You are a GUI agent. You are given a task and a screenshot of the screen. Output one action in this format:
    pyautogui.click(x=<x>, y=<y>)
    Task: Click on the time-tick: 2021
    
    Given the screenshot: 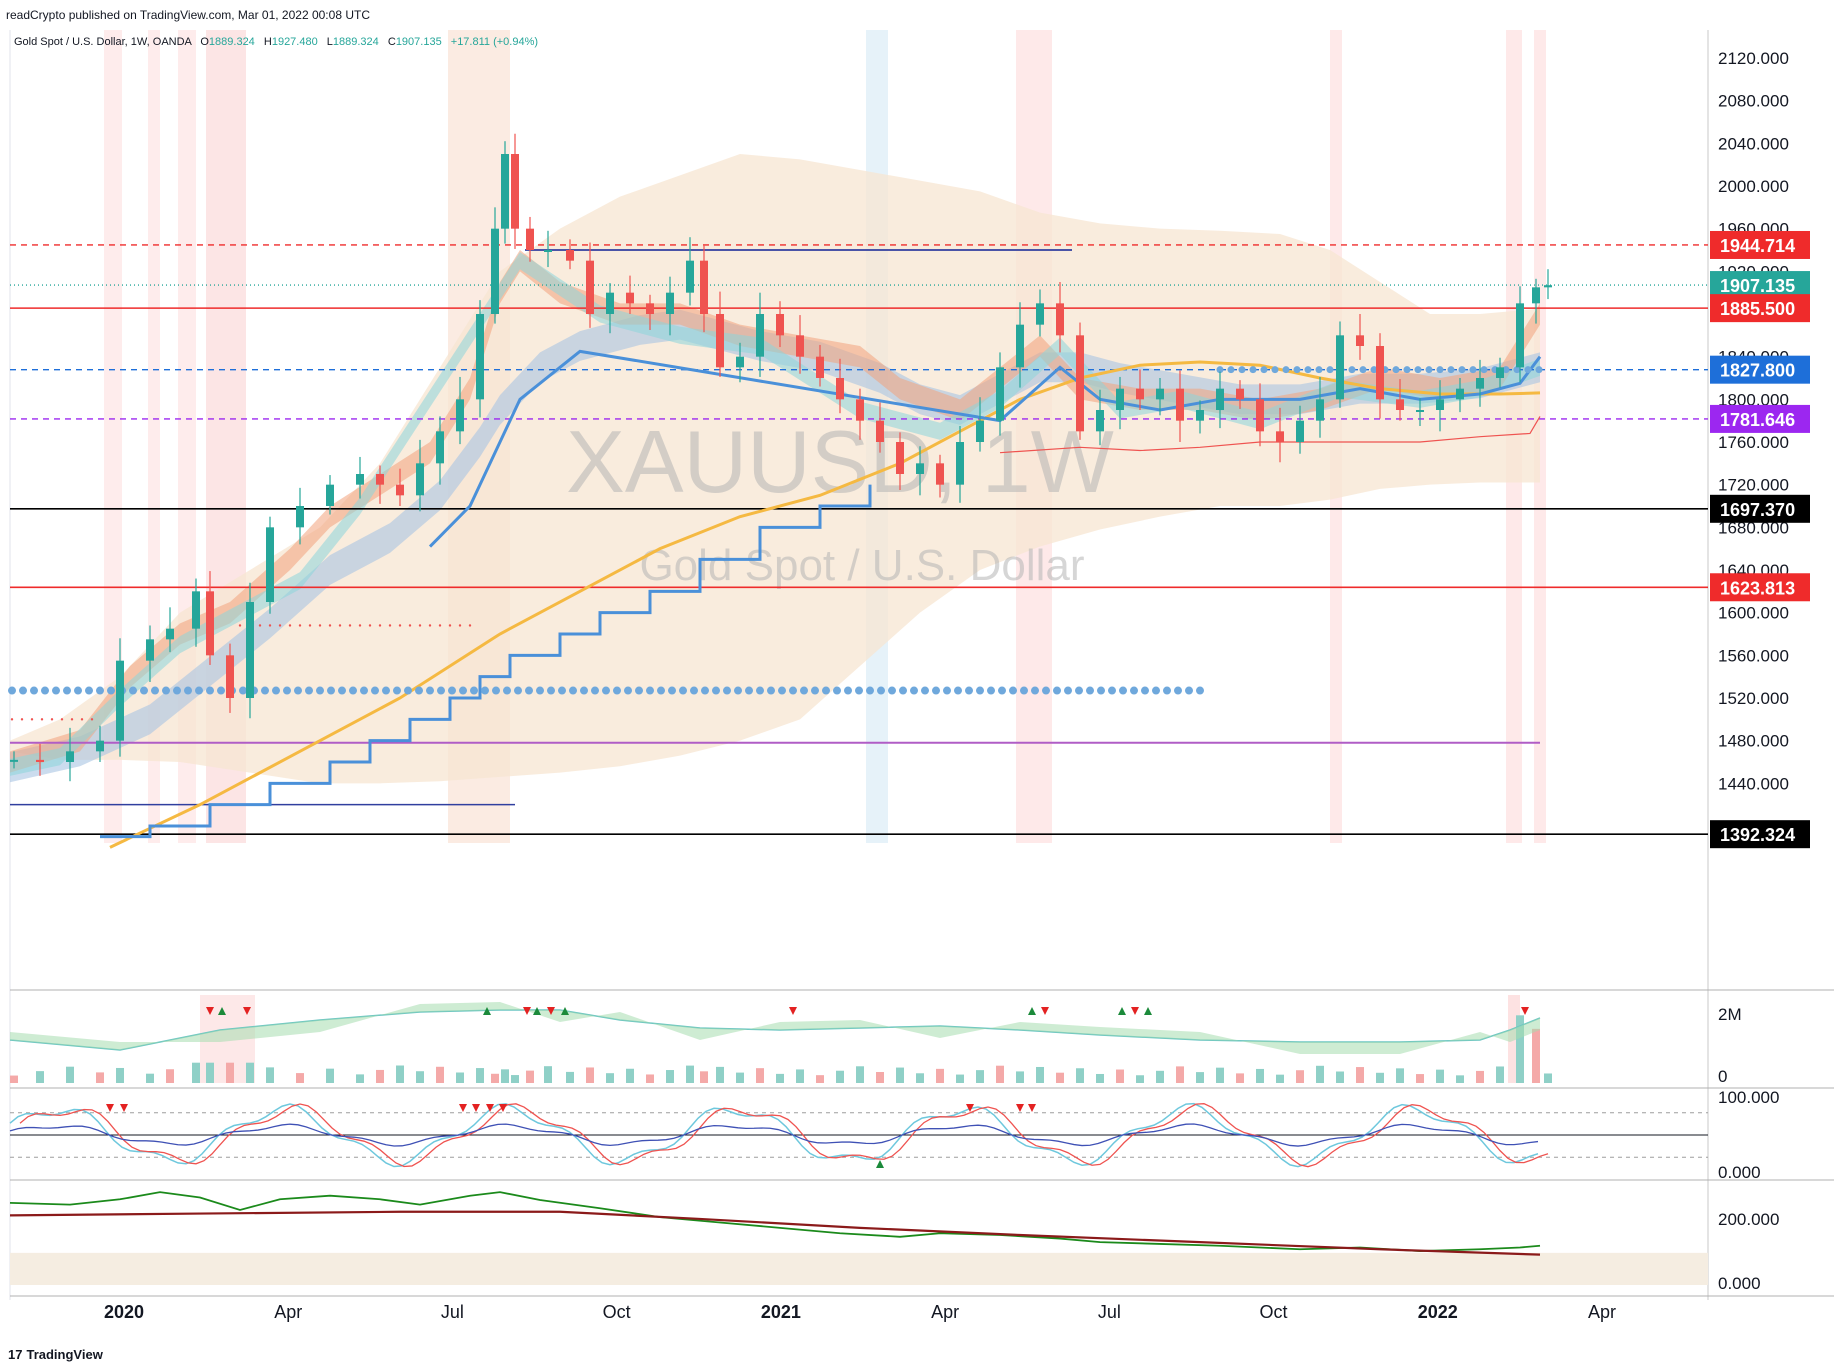 What is the action you would take?
    pyautogui.click(x=781, y=1312)
    